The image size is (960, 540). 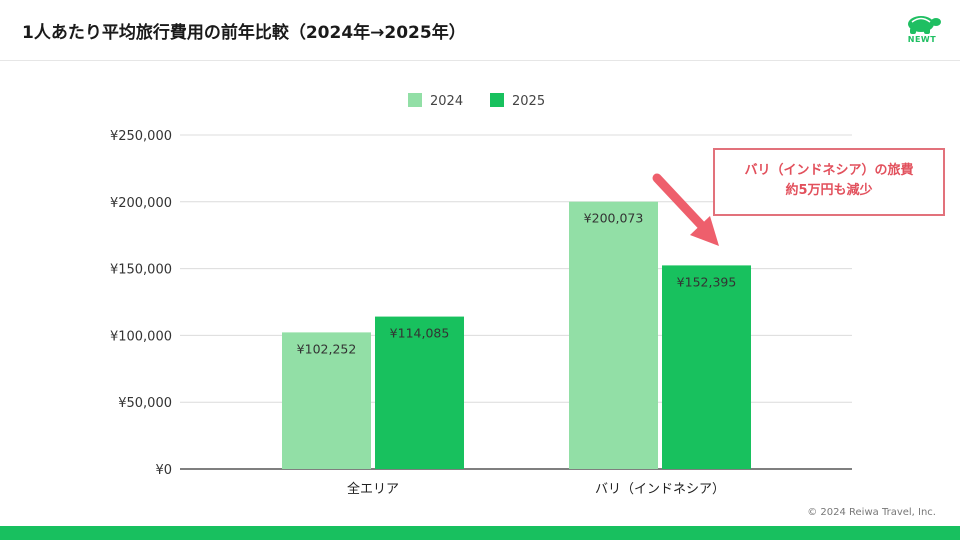 I want to click on y-tick-label: ¥150,000, so click(x=141, y=270).